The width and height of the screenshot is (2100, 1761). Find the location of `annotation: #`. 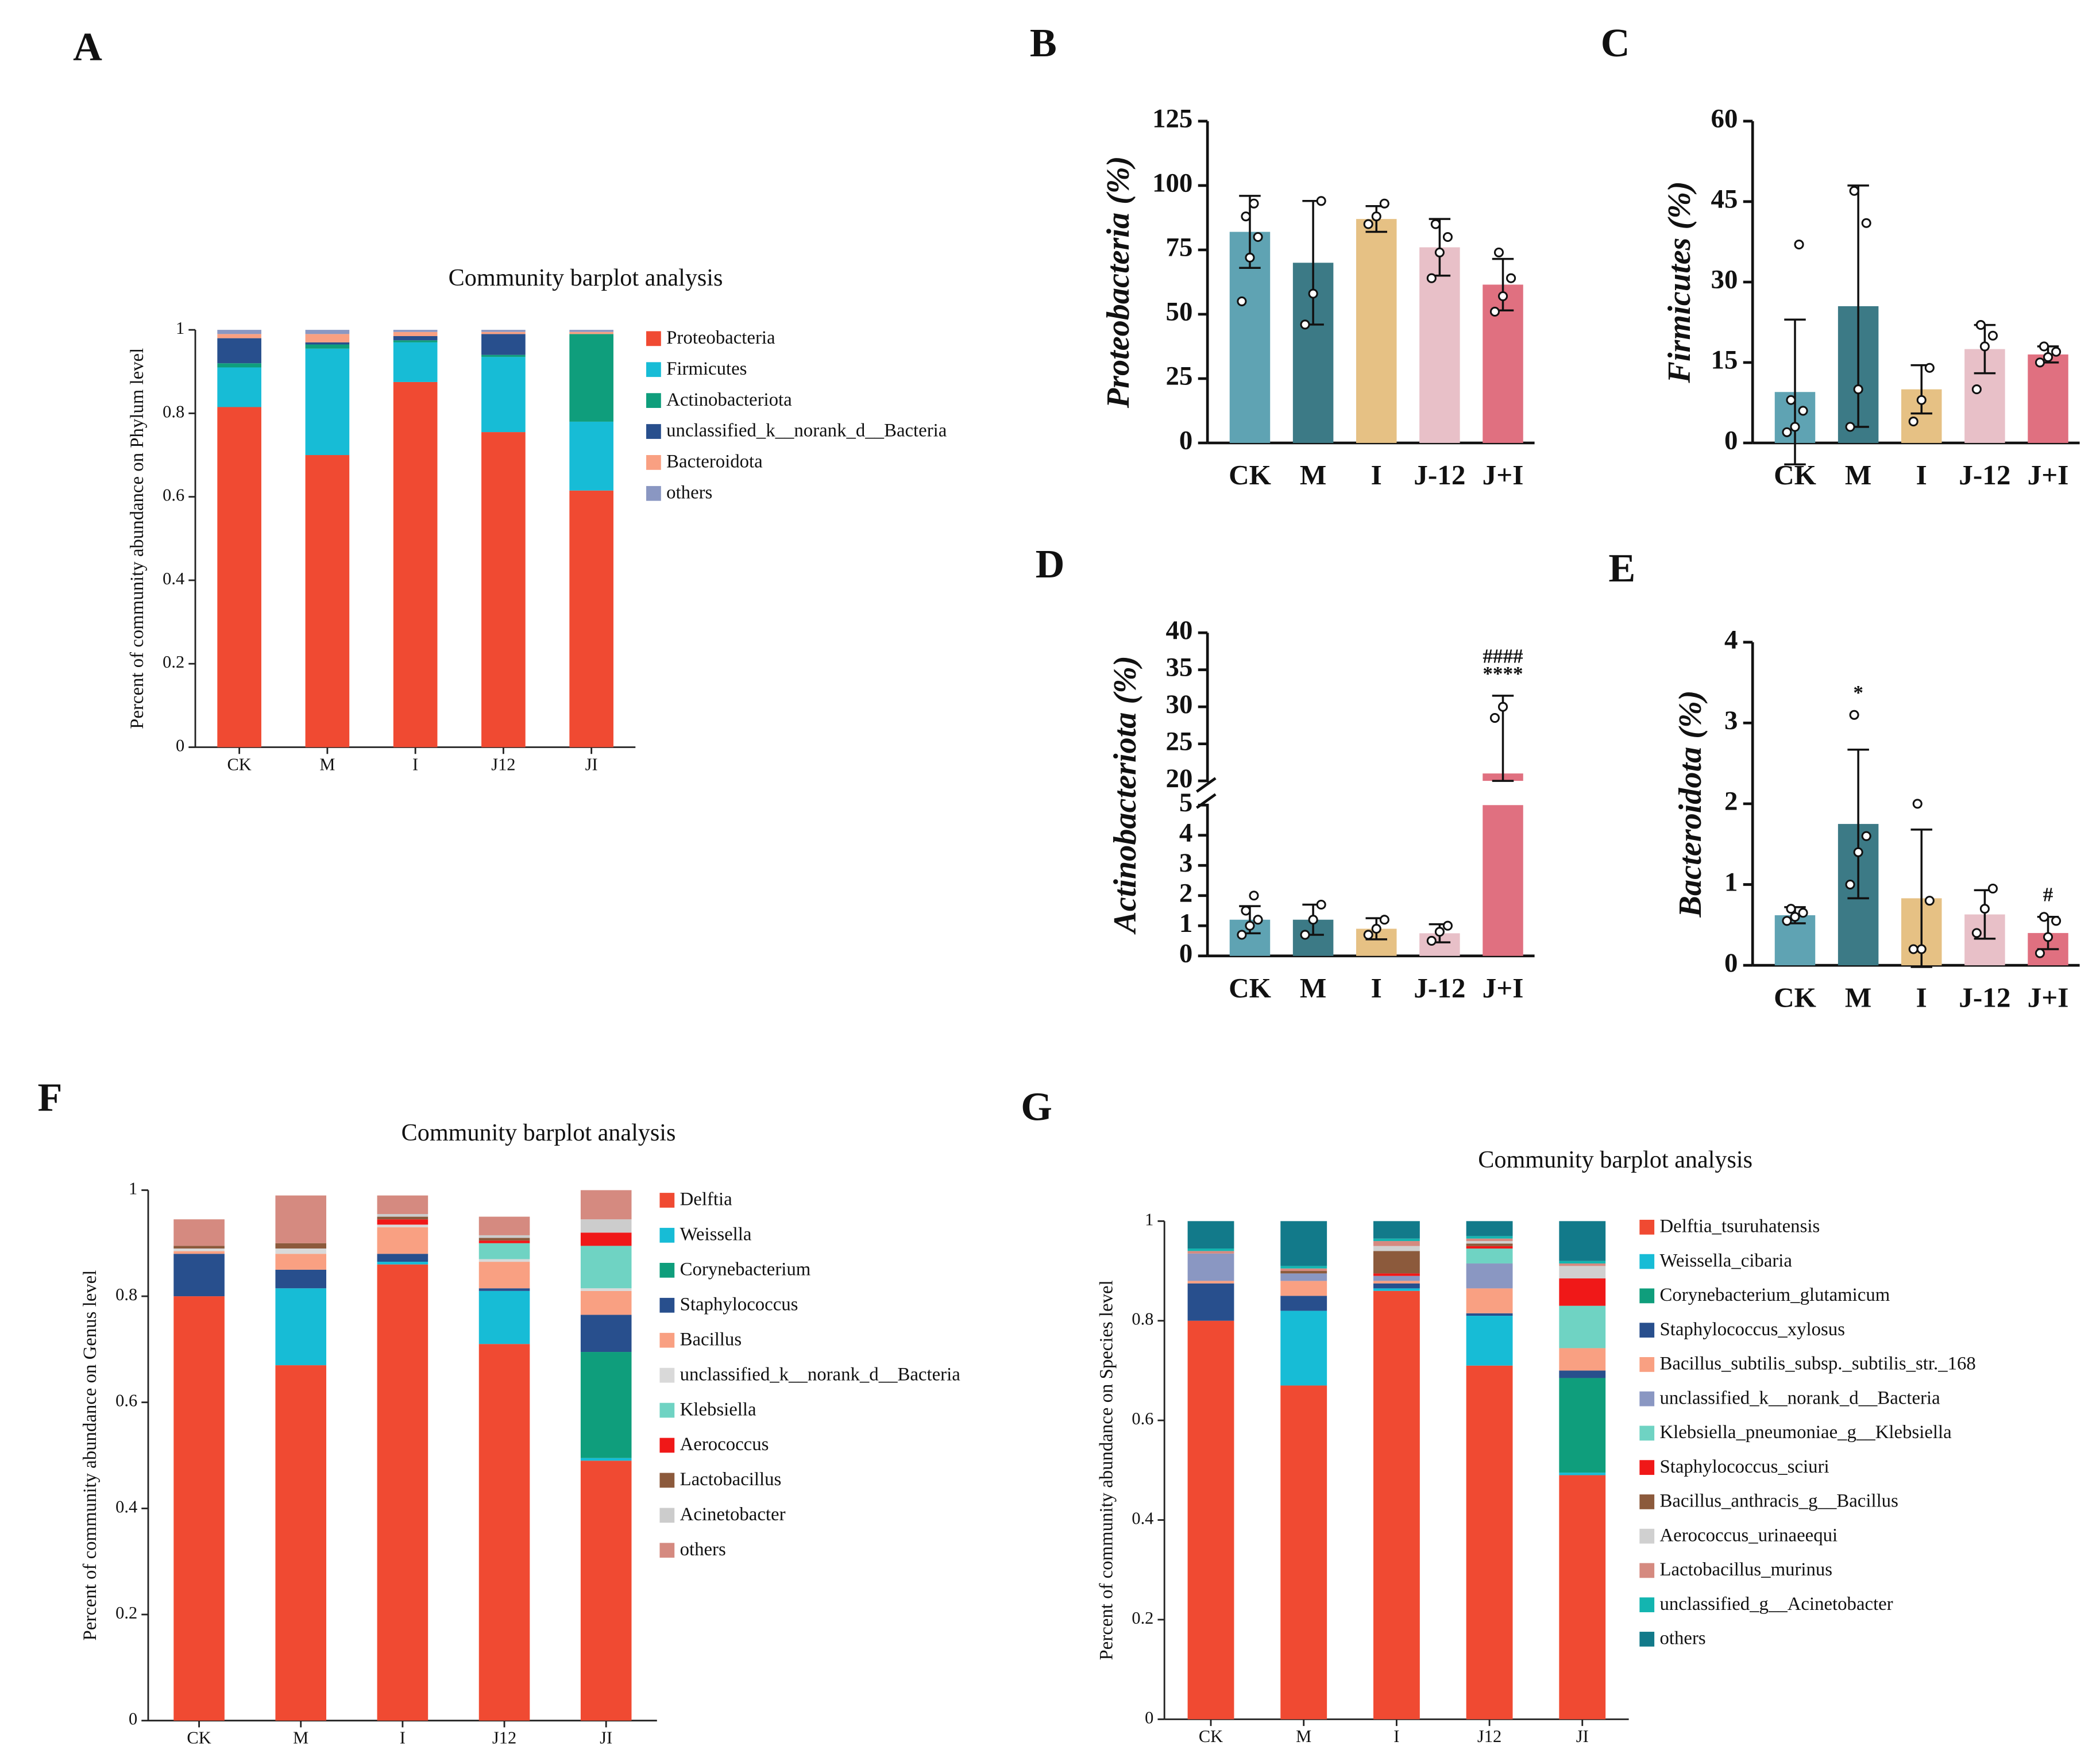

annotation: # is located at coordinates (2048, 895).